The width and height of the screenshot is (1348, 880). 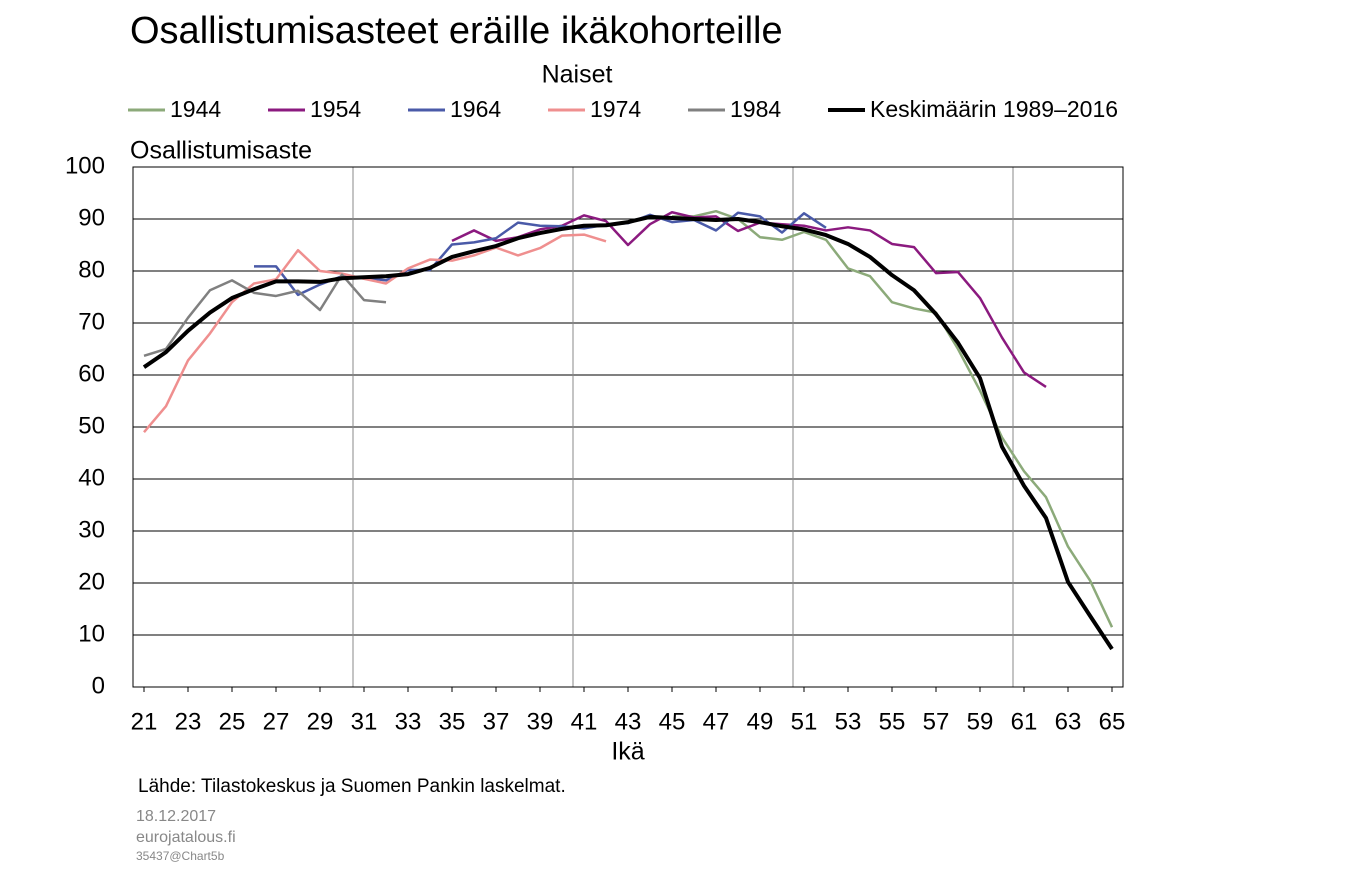 I want to click on x-tick-label: 33, so click(x=408, y=721).